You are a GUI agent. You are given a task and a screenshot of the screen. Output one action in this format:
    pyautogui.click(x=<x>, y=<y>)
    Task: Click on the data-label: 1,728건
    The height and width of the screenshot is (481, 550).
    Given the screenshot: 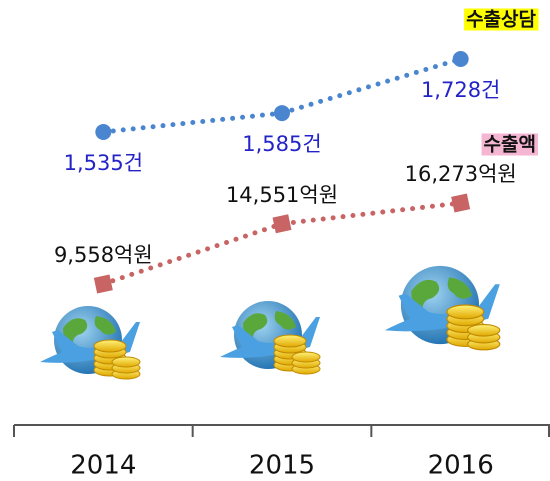 What is the action you would take?
    pyautogui.click(x=460, y=90)
    